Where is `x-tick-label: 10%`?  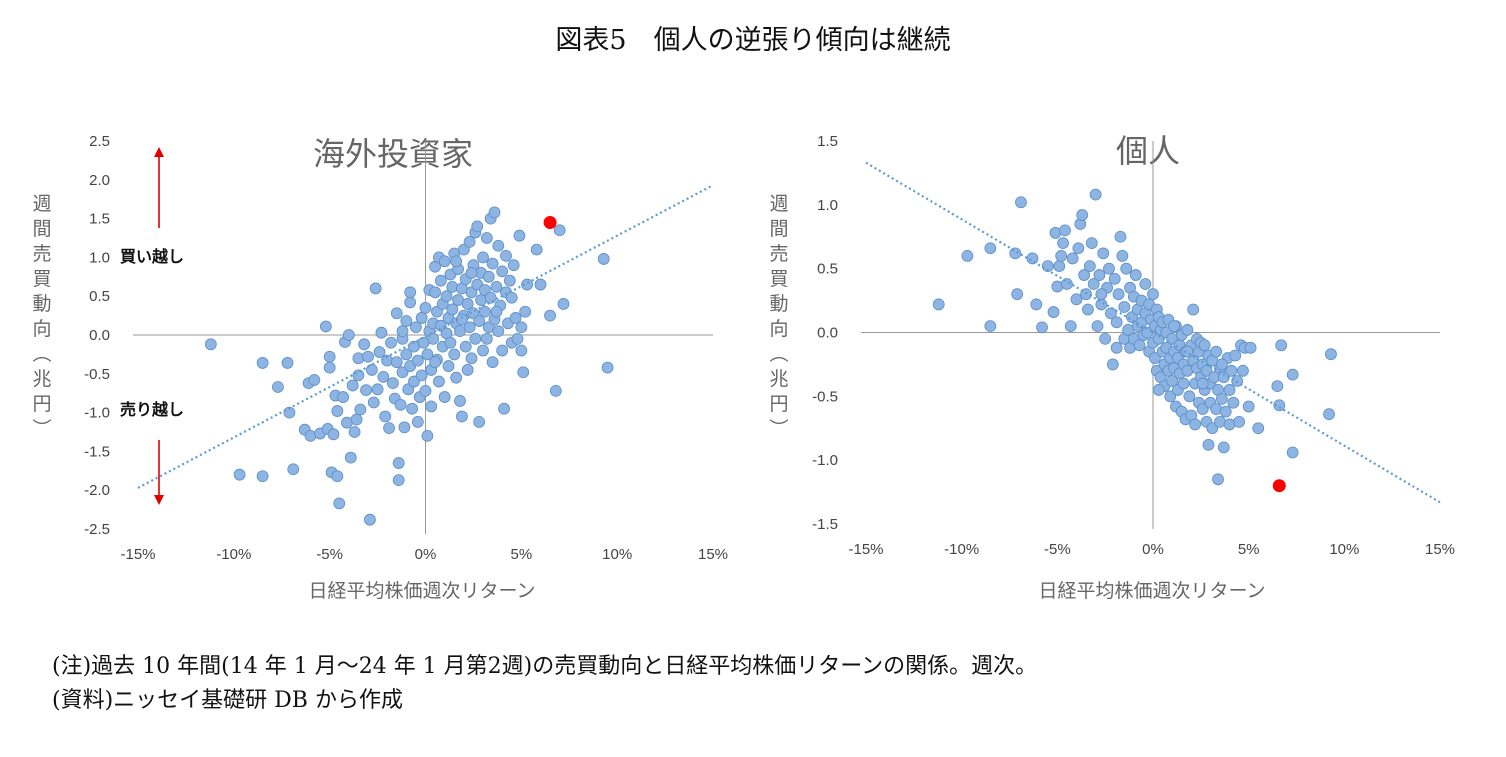
x-tick-label: 10% is located at coordinates (1344, 549).